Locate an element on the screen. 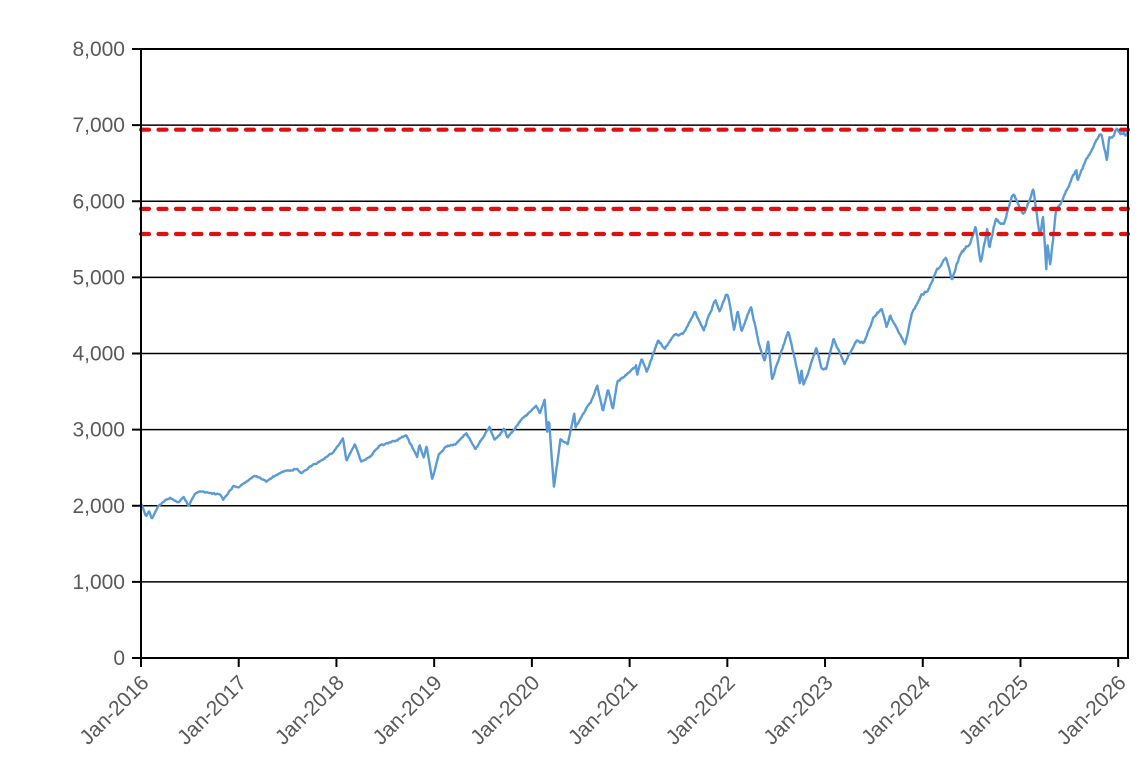 Image resolution: width=1144 pixels, height=769 pixels. y-axis-tick-label: 0 is located at coordinates (119, 658).